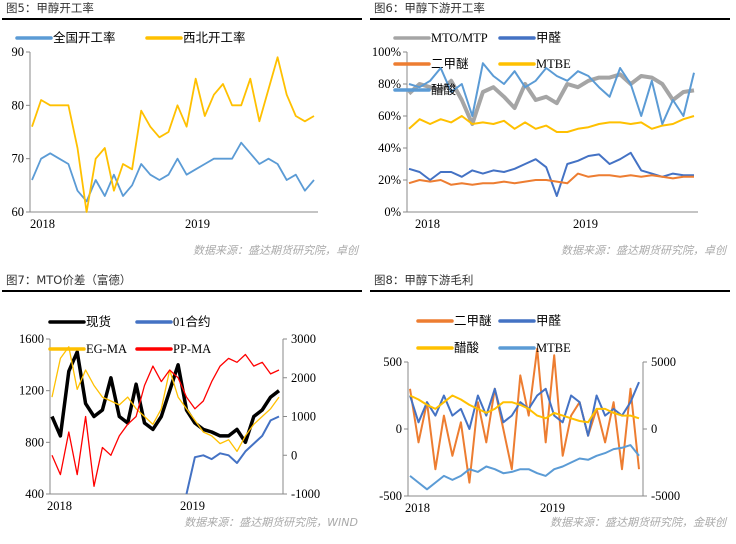 The height and width of the screenshot is (544, 736). I want to click on y2-tick-label: 2000, so click(303, 378).